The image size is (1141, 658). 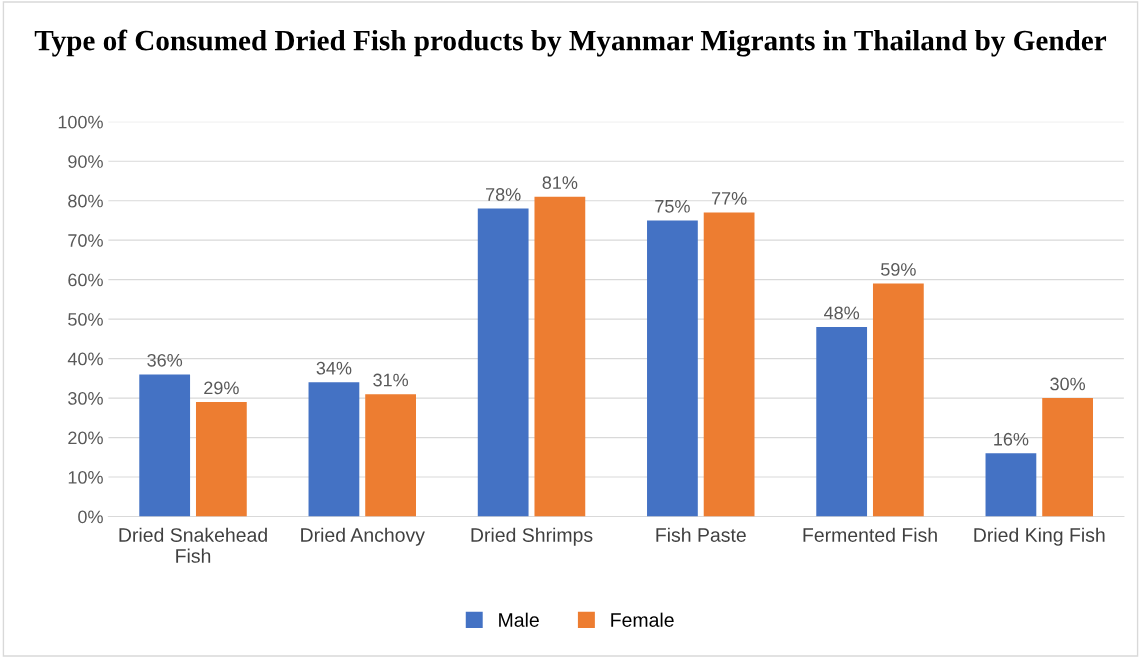 What do you see at coordinates (560, 183) in the screenshot?
I see `data-label: 81%` at bounding box center [560, 183].